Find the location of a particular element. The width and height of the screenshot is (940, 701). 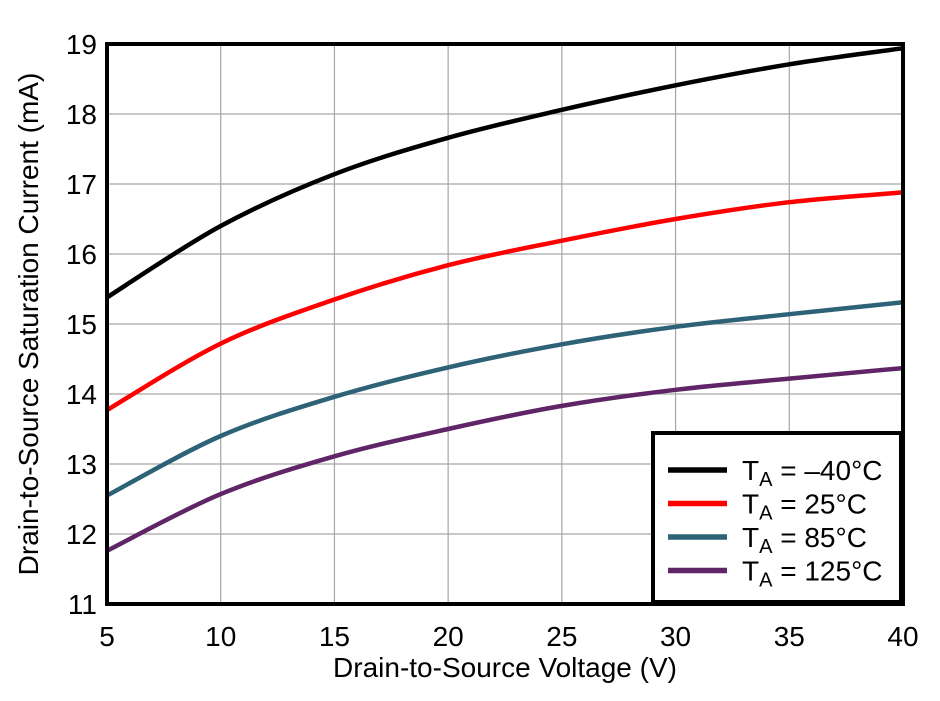

legend-label-3: TA = 125°C is located at coordinates (812, 574).